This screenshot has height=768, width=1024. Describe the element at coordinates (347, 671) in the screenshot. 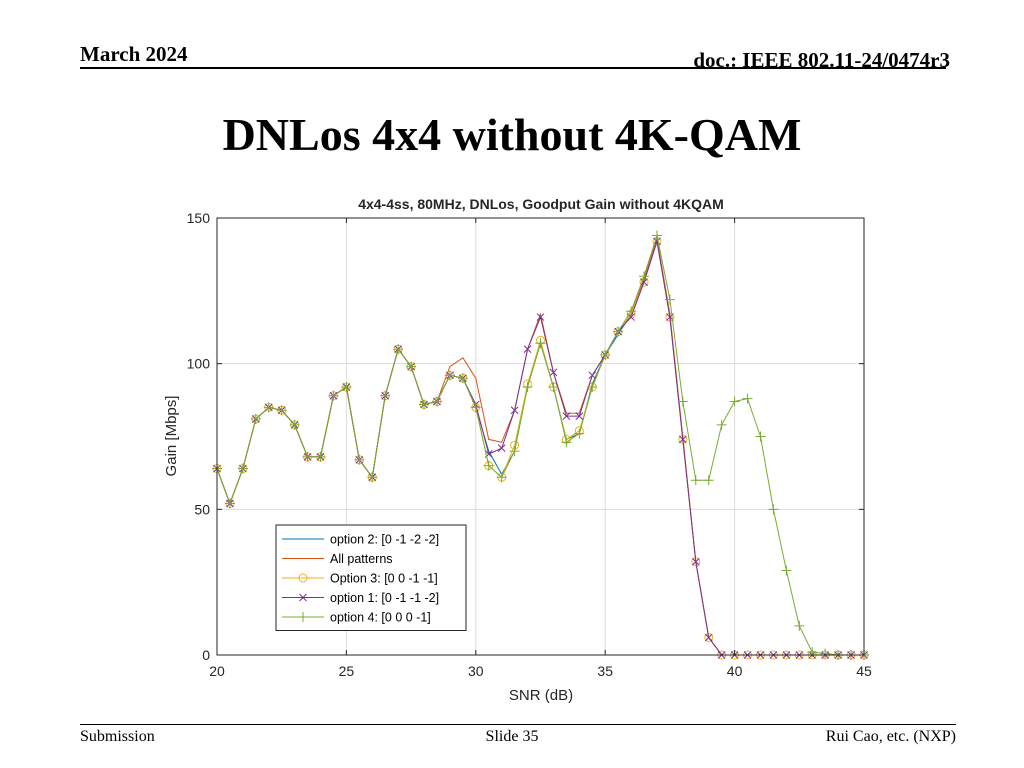

I see `x-tick-label: 25` at that location.